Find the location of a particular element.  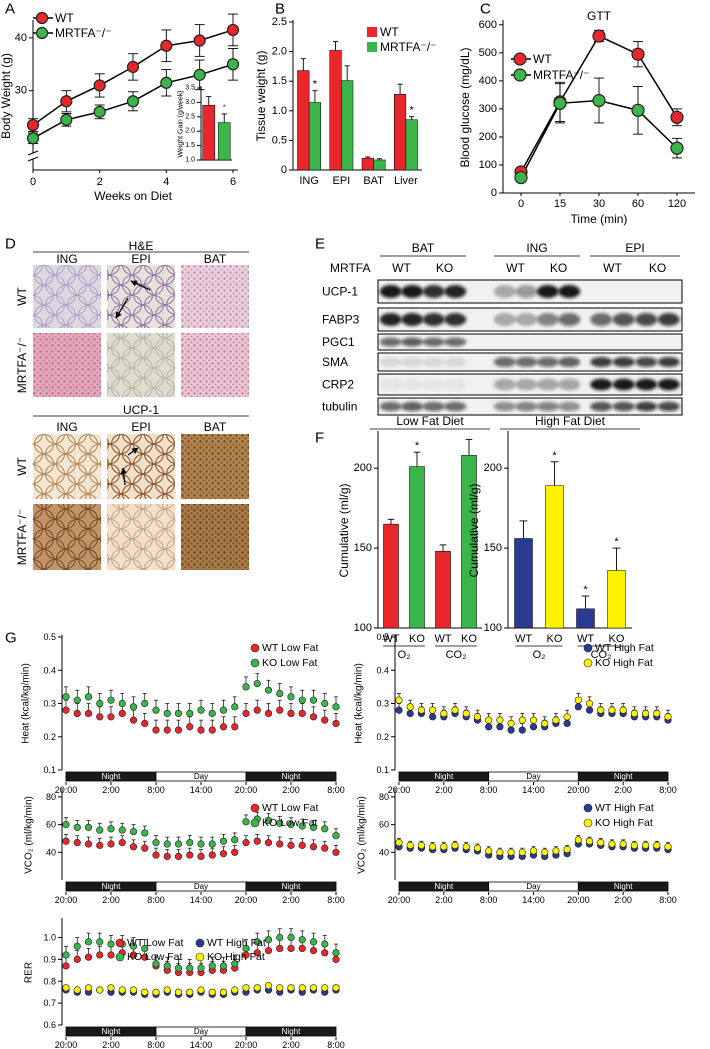

panel-letter: G is located at coordinates (11, 638).